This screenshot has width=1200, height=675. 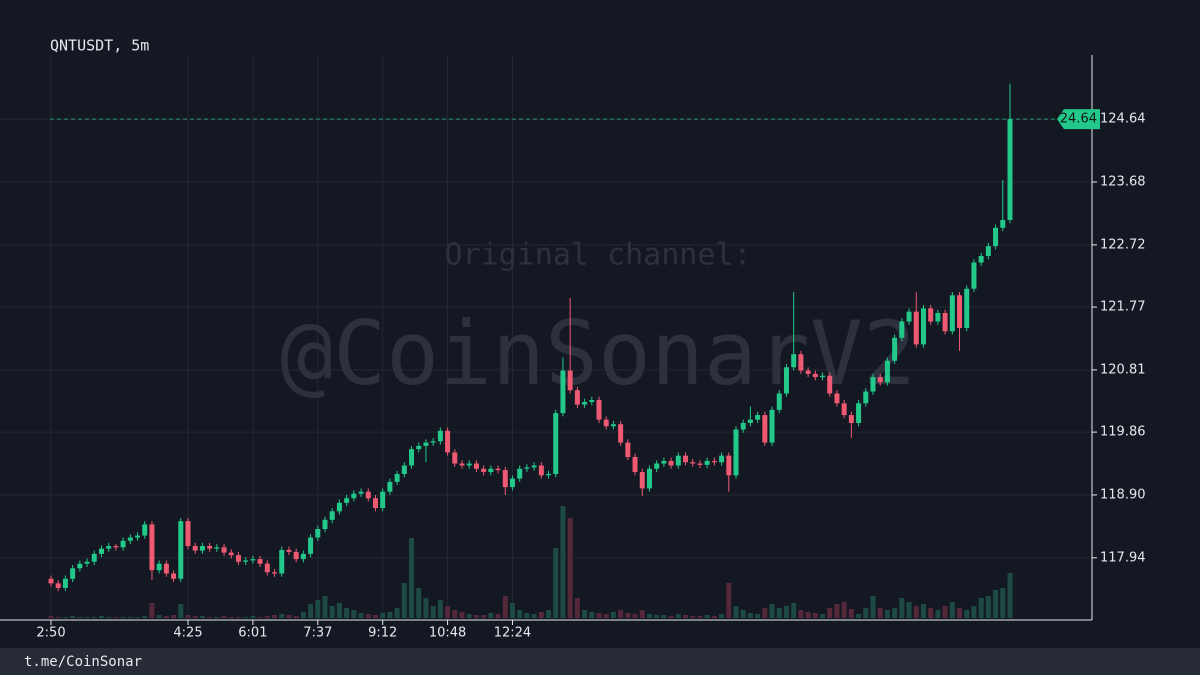 I want to click on watermark-line1: Original channel:, so click(x=597, y=255).